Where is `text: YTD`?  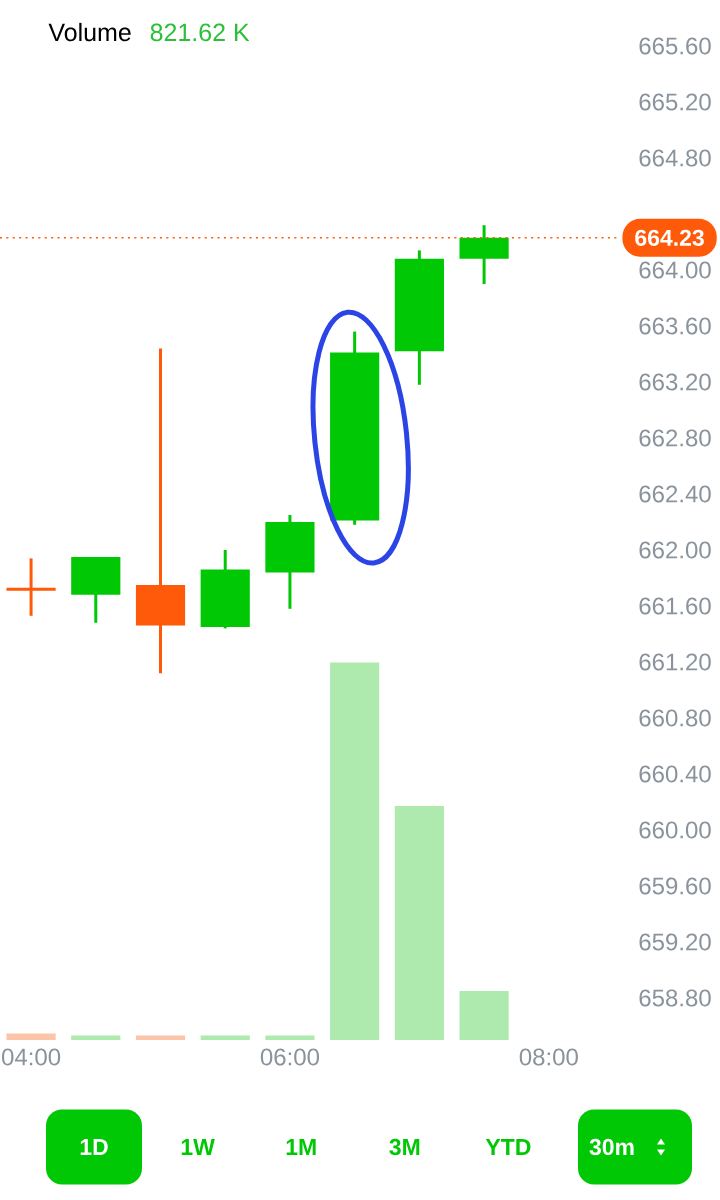
text: YTD is located at coordinates (508, 1147).